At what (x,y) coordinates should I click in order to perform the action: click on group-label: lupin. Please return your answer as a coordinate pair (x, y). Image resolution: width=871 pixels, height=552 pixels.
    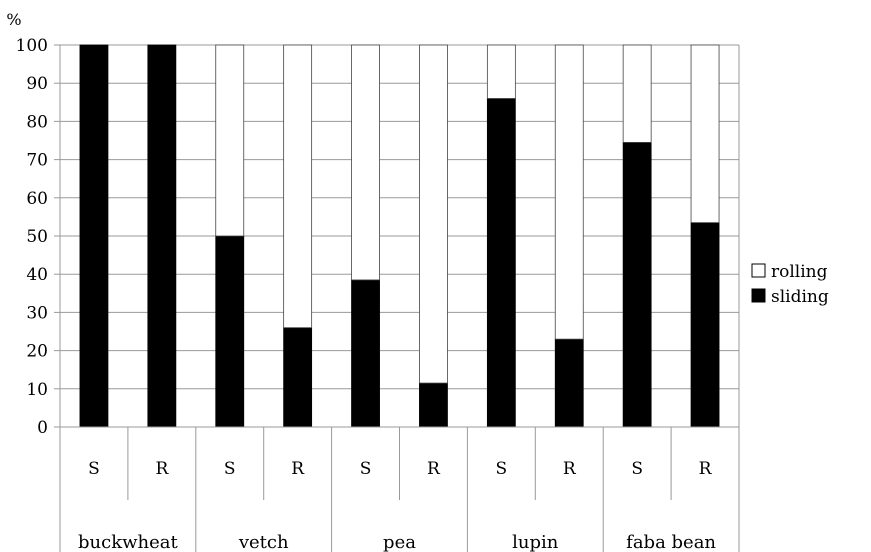
    Looking at the image, I should click on (535, 542).